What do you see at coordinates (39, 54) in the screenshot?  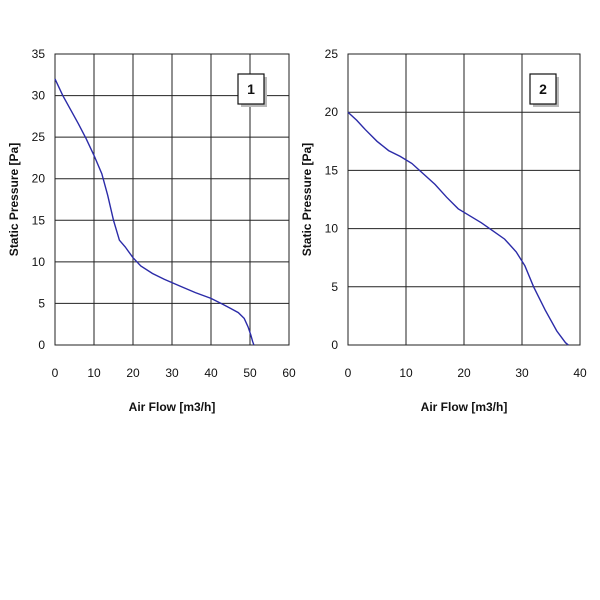 I see `y-tick-label: 35` at bounding box center [39, 54].